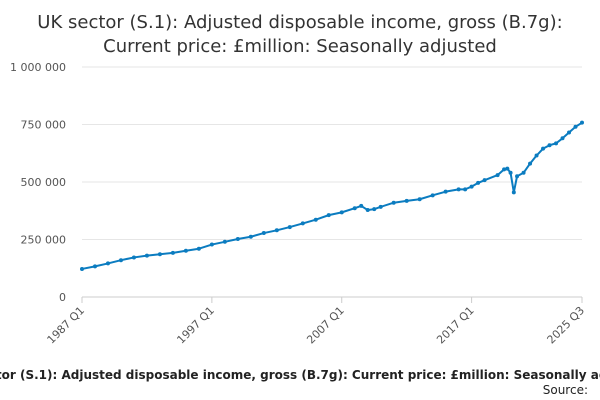 The height and width of the screenshot is (400, 600). I want to click on x-axis: 1987 Q1 1997 Q1 2007 Q1 2017 Q1 2025 Q3, so click(316, 321).